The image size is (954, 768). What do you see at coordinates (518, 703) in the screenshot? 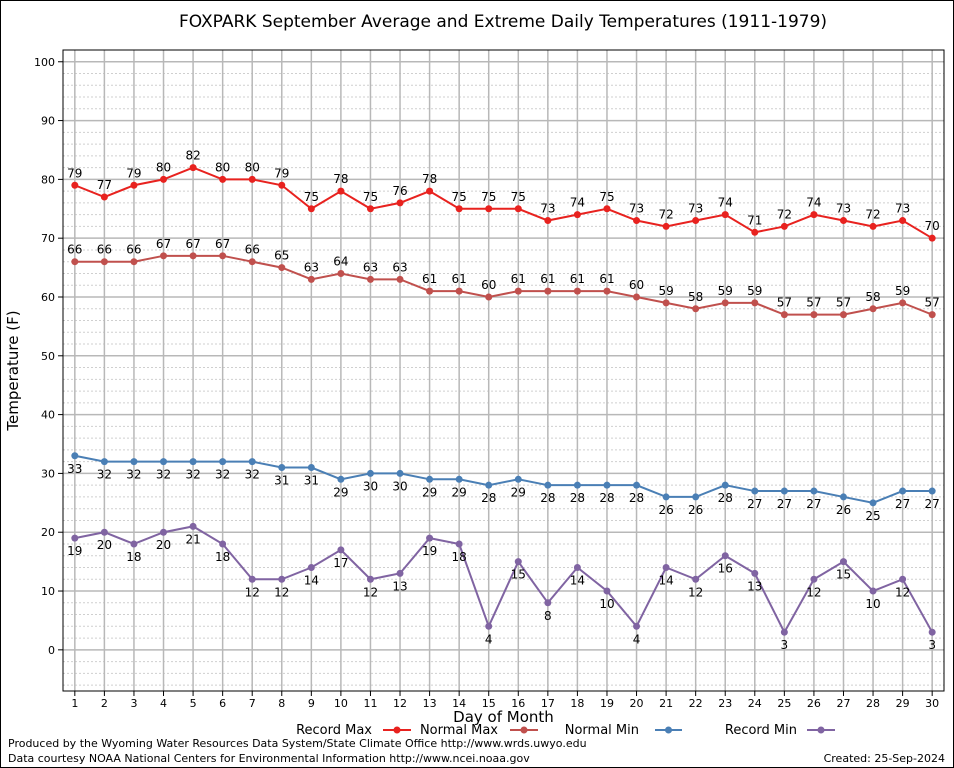
I see `x-tick-label: 16` at bounding box center [518, 703].